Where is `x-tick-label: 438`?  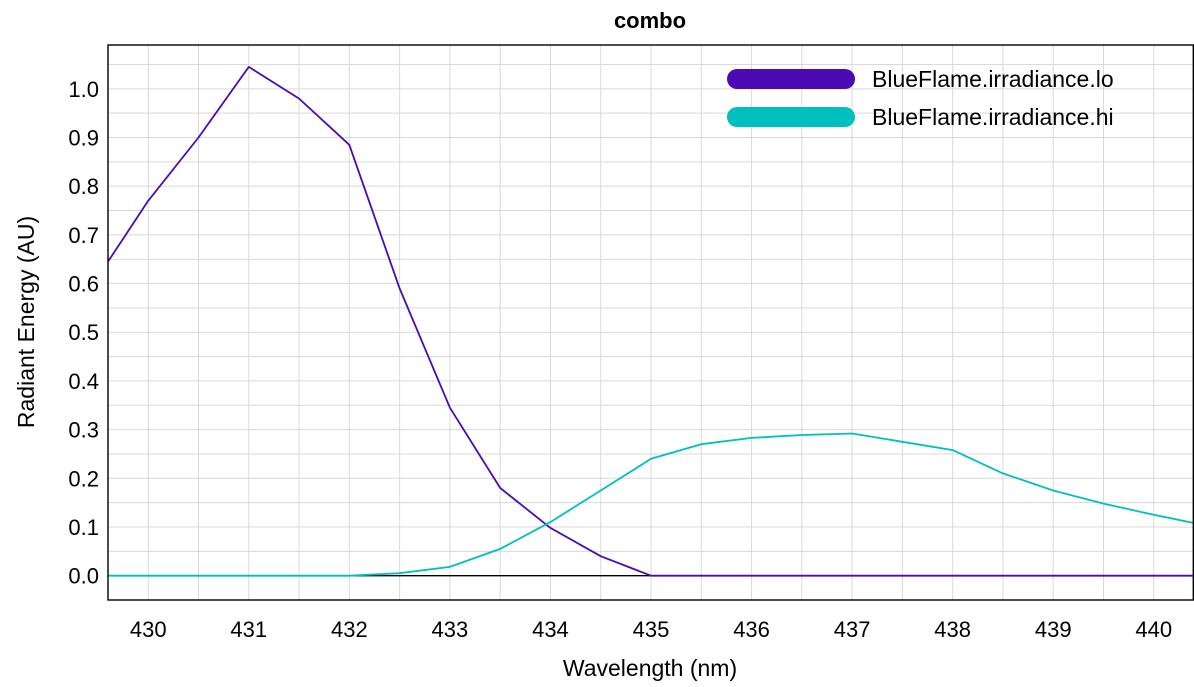 x-tick-label: 438 is located at coordinates (952, 629).